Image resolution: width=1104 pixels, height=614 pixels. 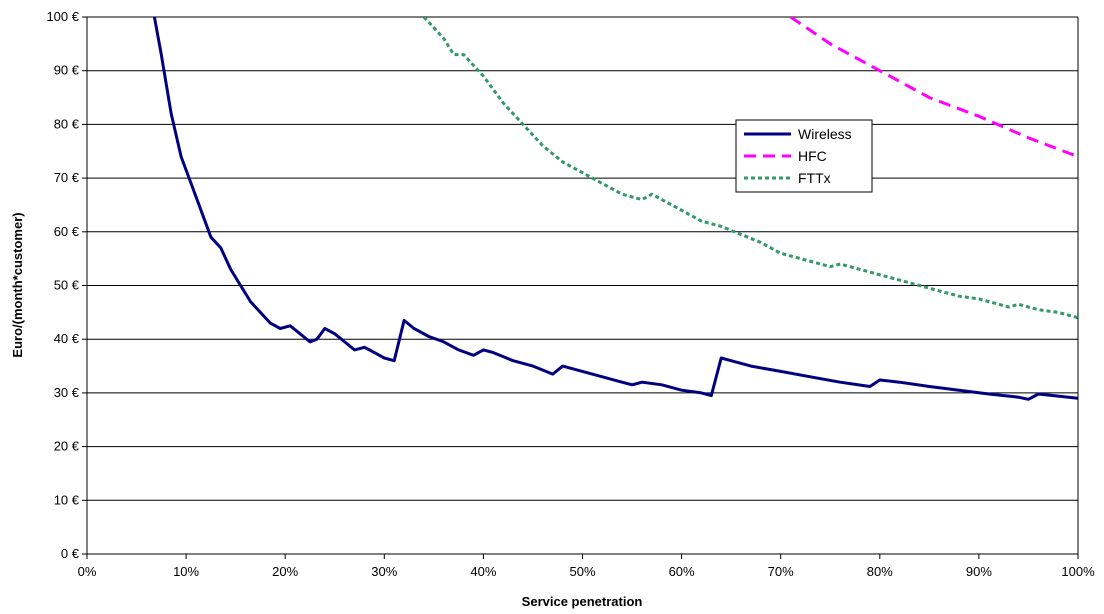 I want to click on y-tick-label: 10 €, so click(x=67, y=499).